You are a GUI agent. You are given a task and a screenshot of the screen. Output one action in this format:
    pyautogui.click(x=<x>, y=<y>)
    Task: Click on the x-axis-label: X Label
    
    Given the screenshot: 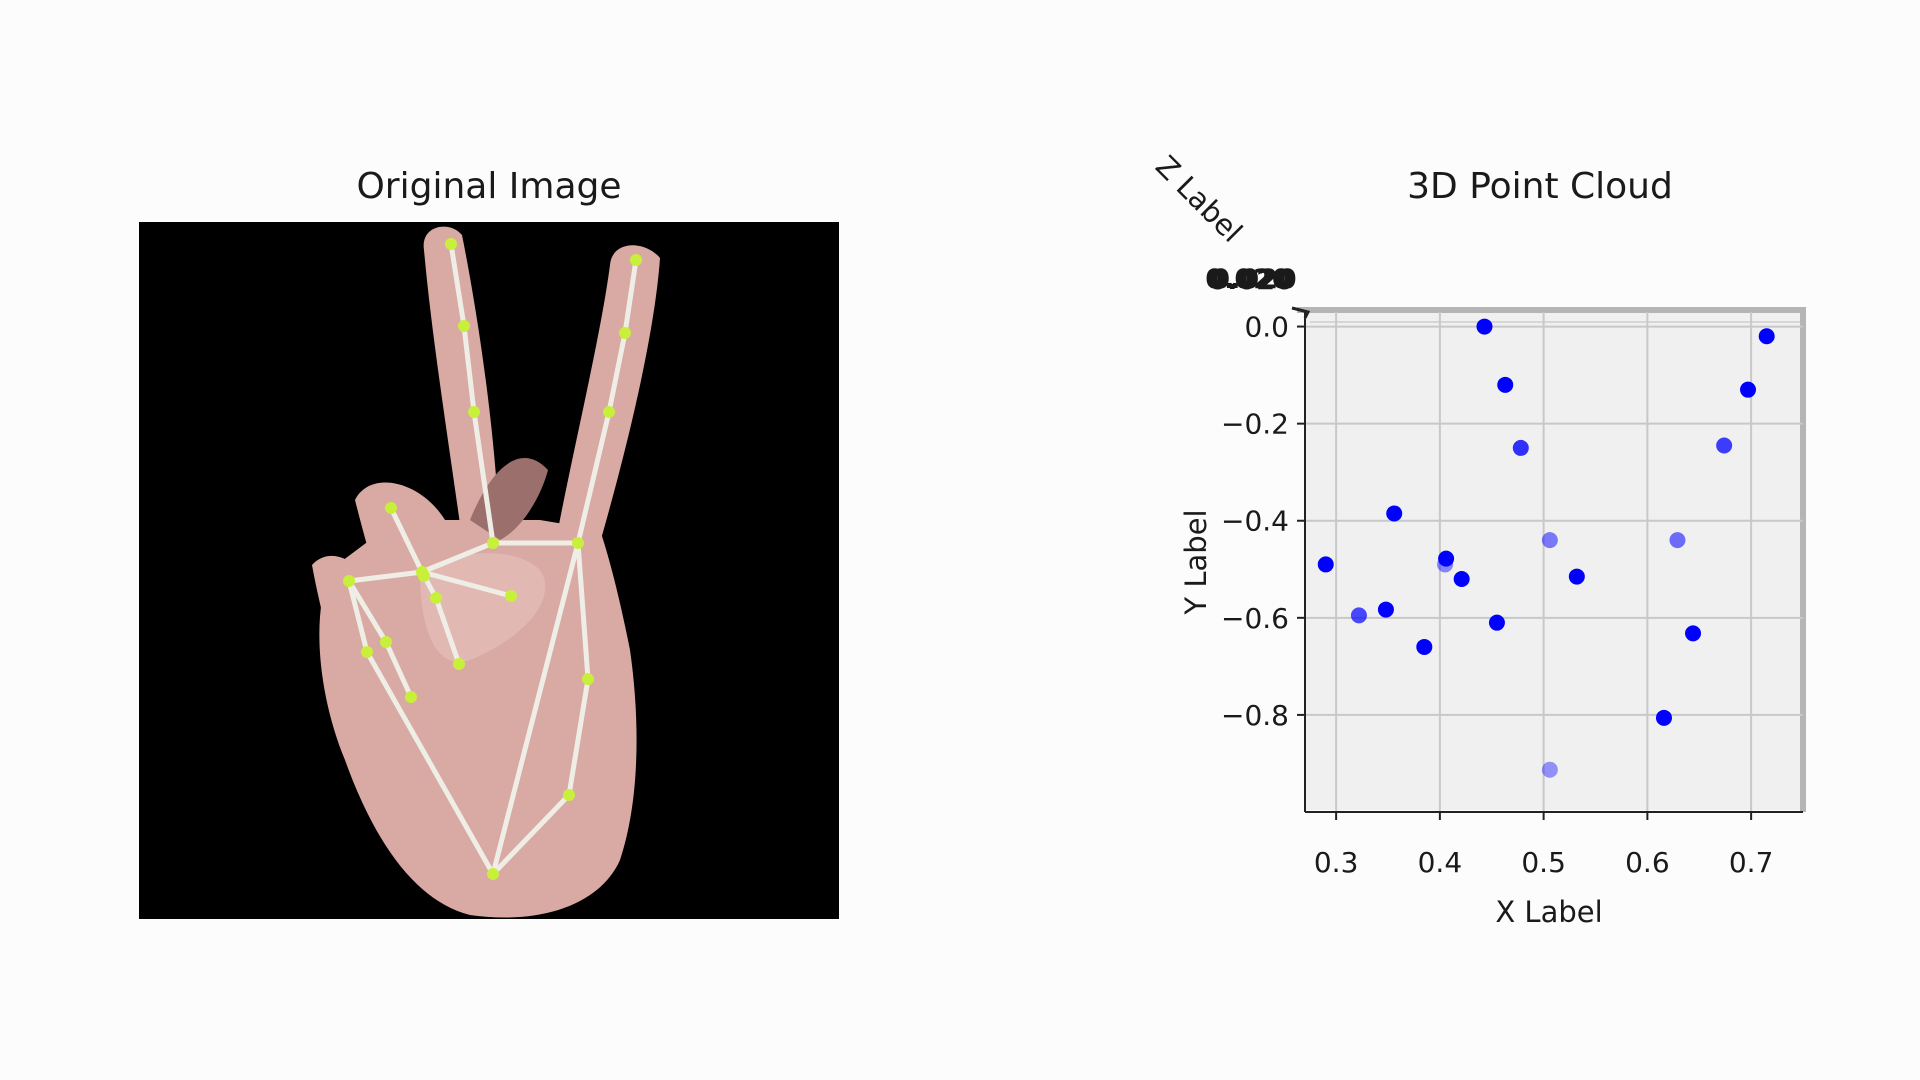 What is the action you would take?
    pyautogui.click(x=1548, y=912)
    